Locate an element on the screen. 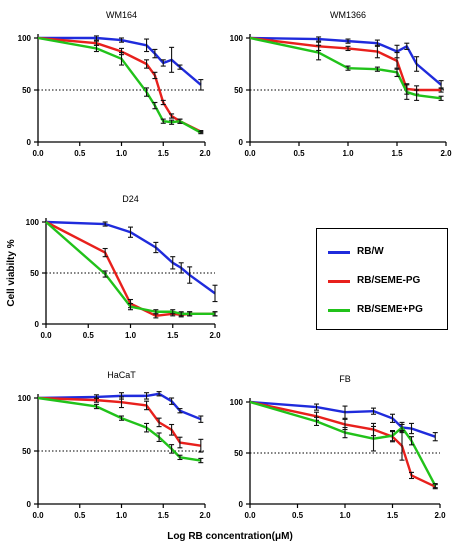 The height and width of the screenshot is (550, 463). chart-panel-fb: FB 0 50 100 0.0 0.5 1.0 1.5 2.0 is located at coordinates (338, 447).